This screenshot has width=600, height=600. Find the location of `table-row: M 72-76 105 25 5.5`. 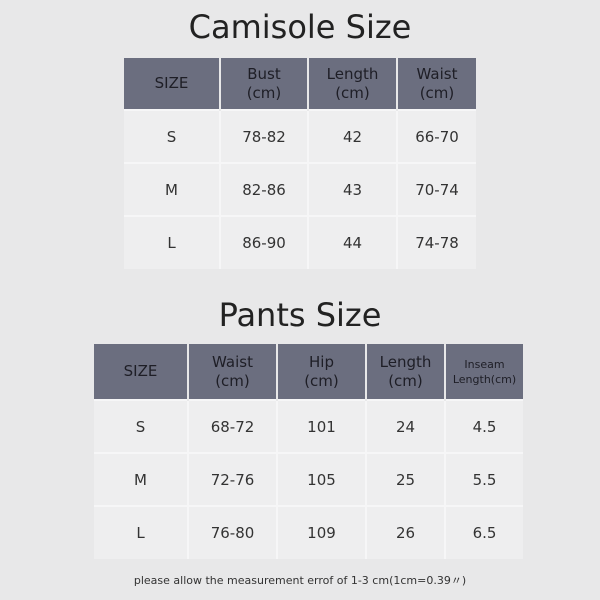

table-row: M 72-76 105 25 5.5 is located at coordinates (308, 479).